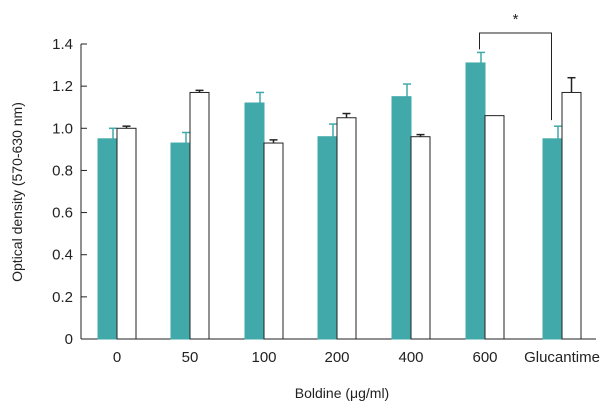 This screenshot has height=409, width=608. What do you see at coordinates (62, 128) in the screenshot?
I see `y-tick-label: 1.0` at bounding box center [62, 128].